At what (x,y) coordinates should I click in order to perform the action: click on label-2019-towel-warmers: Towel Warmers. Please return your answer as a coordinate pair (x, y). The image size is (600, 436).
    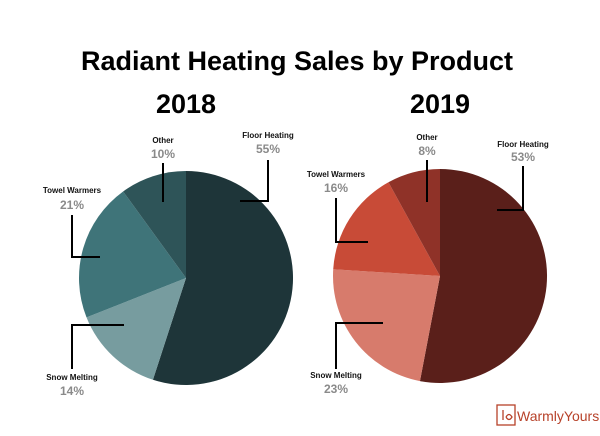
    Looking at the image, I should click on (336, 174).